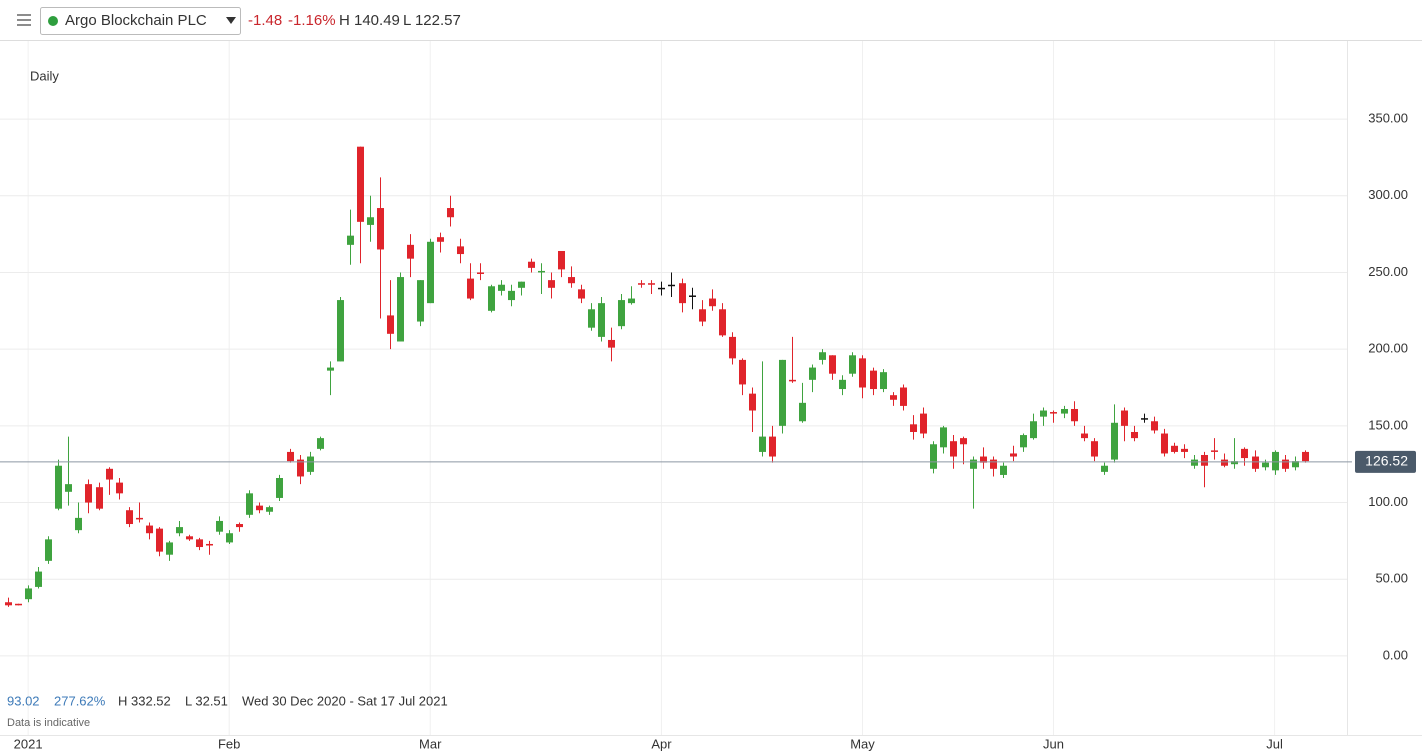  I want to click on last-price-label: 126.52, so click(1386, 461).